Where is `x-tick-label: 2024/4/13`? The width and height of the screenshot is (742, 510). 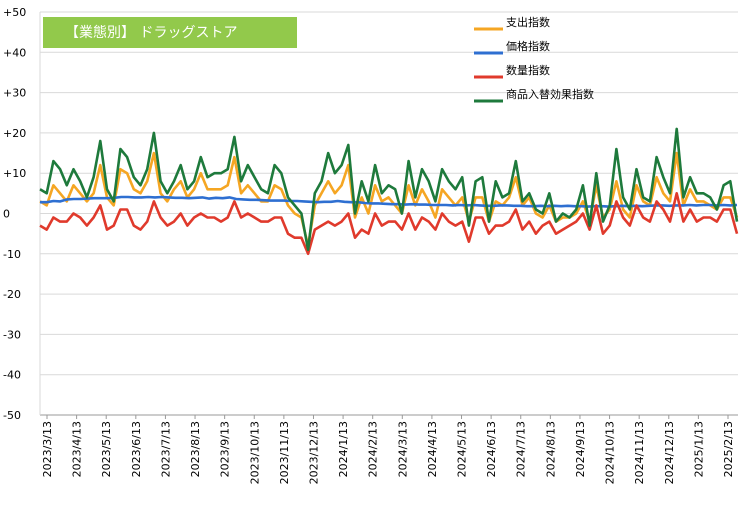 x-tick-label: 2024/4/13 is located at coordinates (432, 449).